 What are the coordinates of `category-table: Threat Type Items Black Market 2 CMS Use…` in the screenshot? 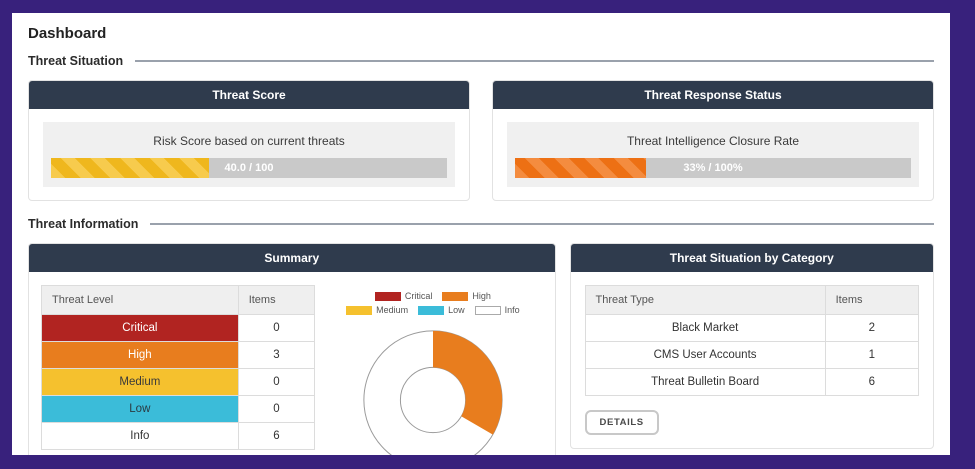 It's located at (752, 340).